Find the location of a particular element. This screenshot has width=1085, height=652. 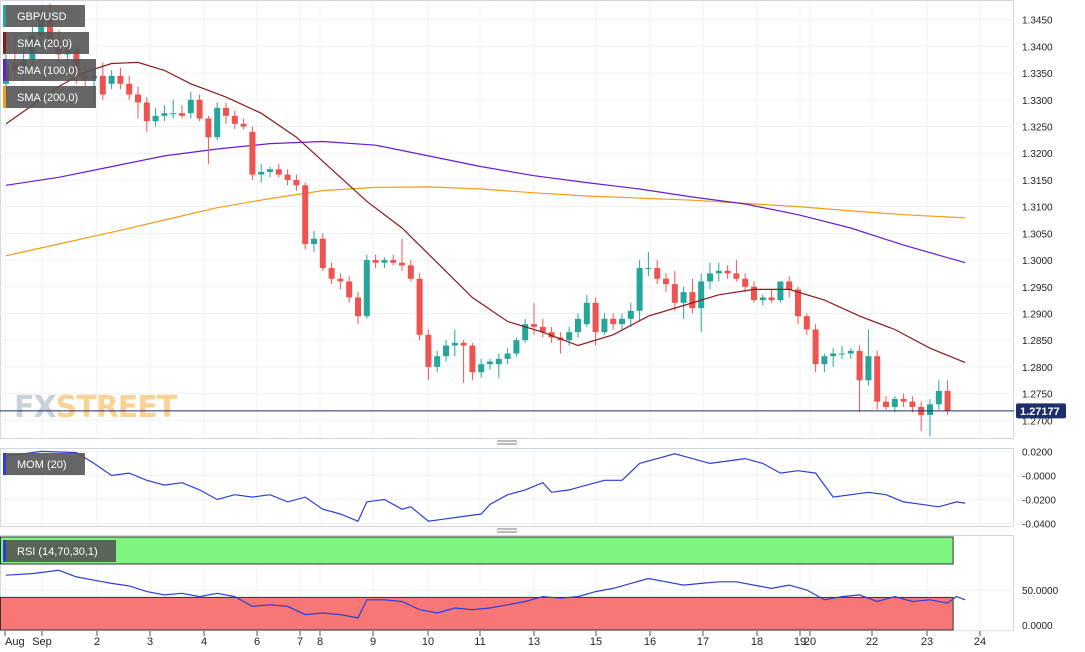

x-tick-label: 13 is located at coordinates (534, 642).